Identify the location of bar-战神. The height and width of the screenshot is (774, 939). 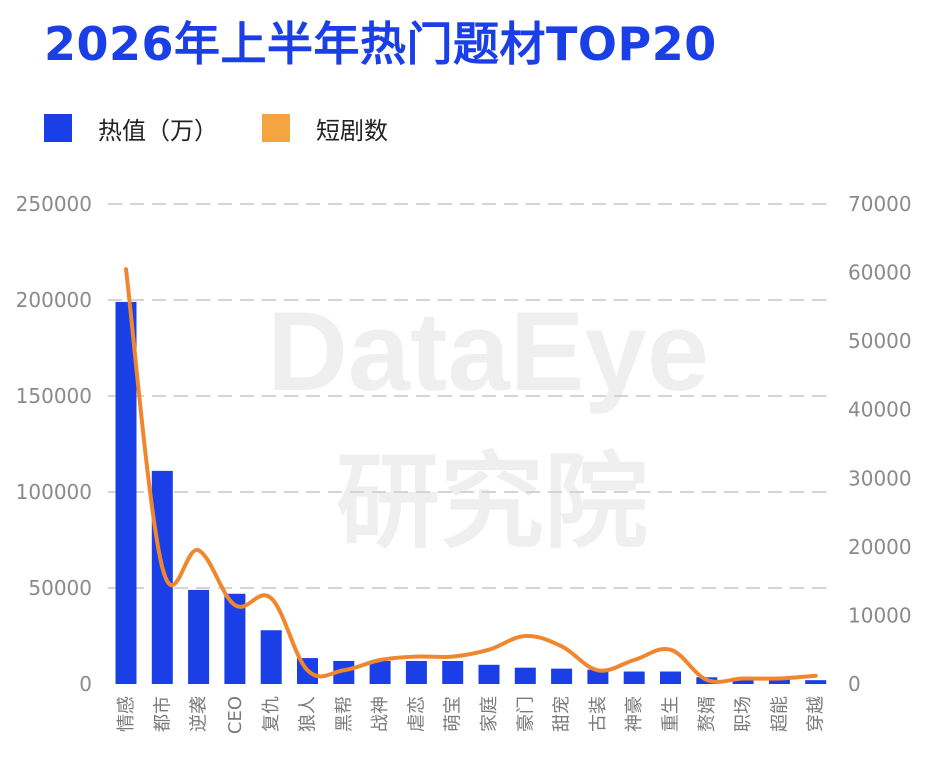
(380, 672).